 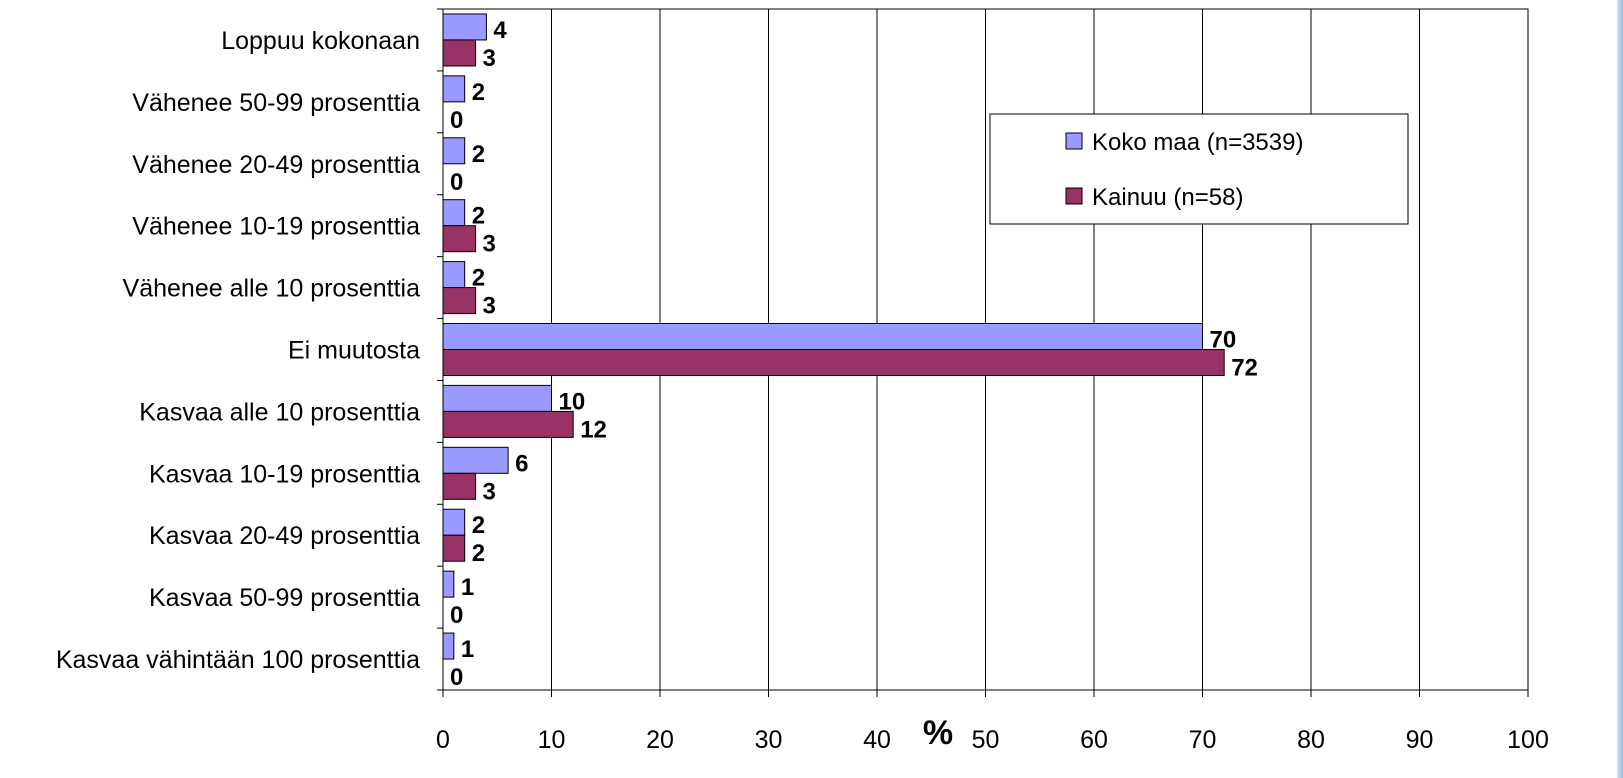 I want to click on x-tick-label: 100, so click(x=1528, y=740).